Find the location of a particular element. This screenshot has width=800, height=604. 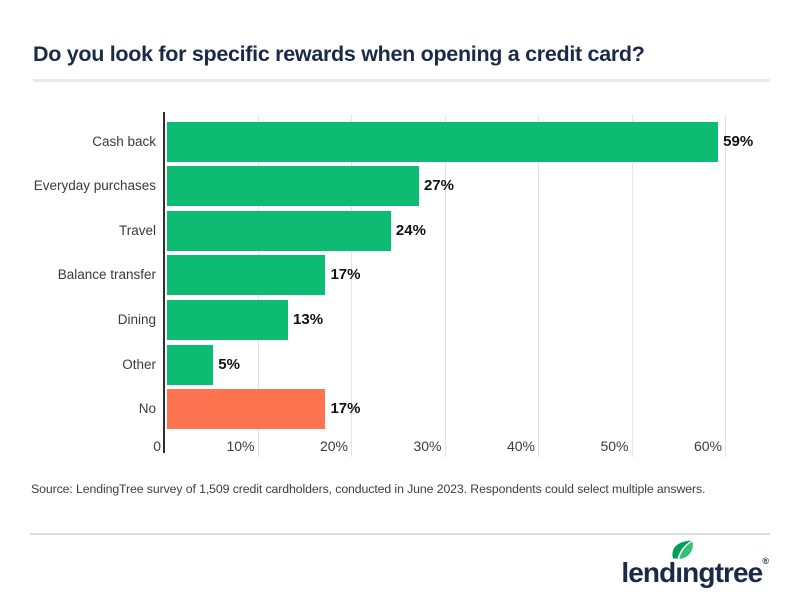

category-label: Everyday purchases is located at coordinates (94, 186).